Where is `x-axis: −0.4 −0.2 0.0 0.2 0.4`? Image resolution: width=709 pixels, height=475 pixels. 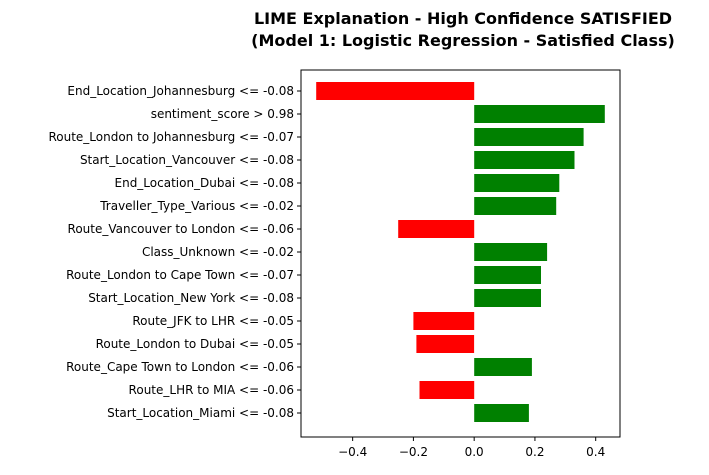
x-axis: −0.4 −0.2 0.0 0.2 0.4 is located at coordinates (471, 448).